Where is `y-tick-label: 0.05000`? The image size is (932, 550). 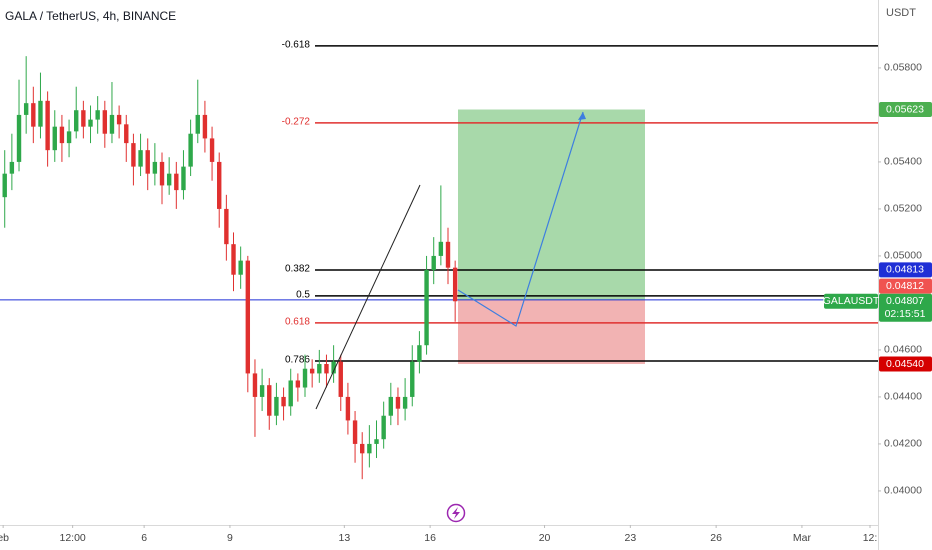
y-tick-label: 0.05000 is located at coordinates (903, 256).